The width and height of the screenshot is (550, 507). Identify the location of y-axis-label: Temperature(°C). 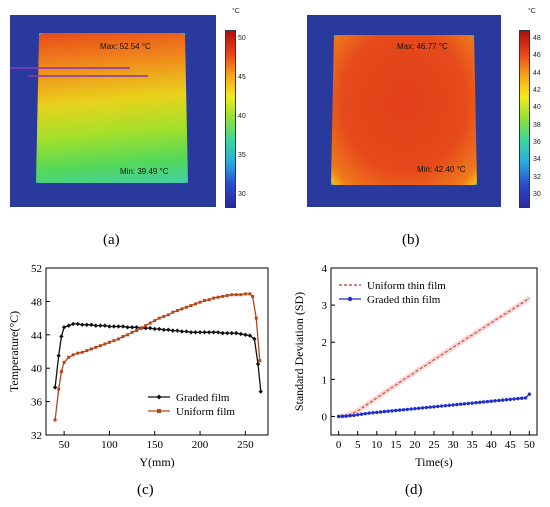
(14, 351).